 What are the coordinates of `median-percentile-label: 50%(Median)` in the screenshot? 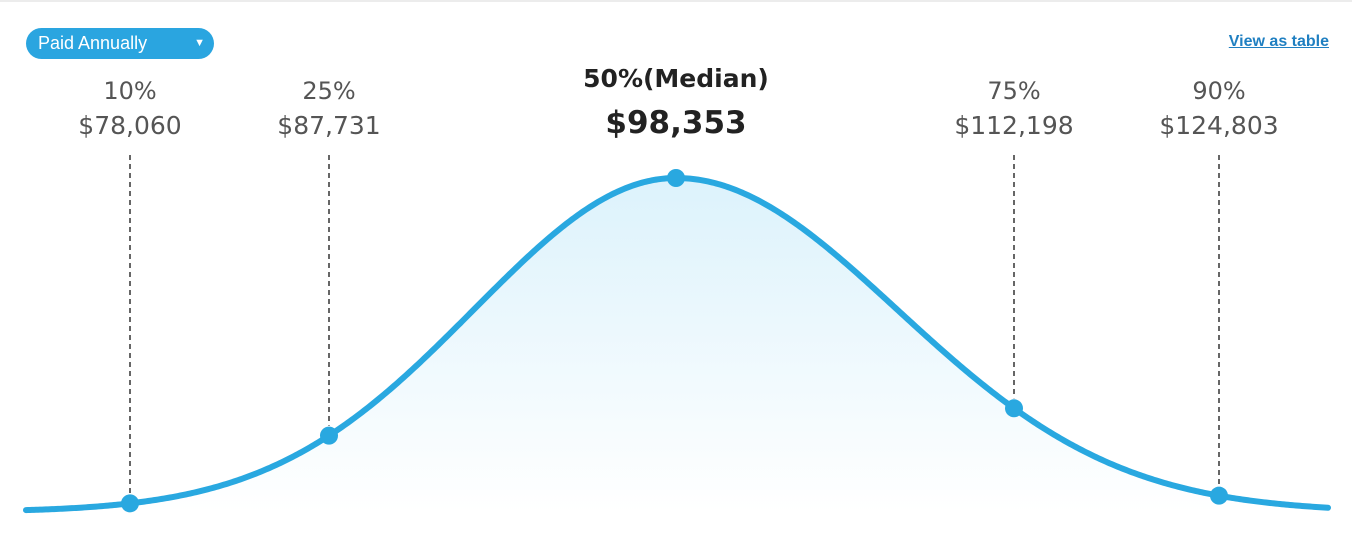 It's located at (676, 78).